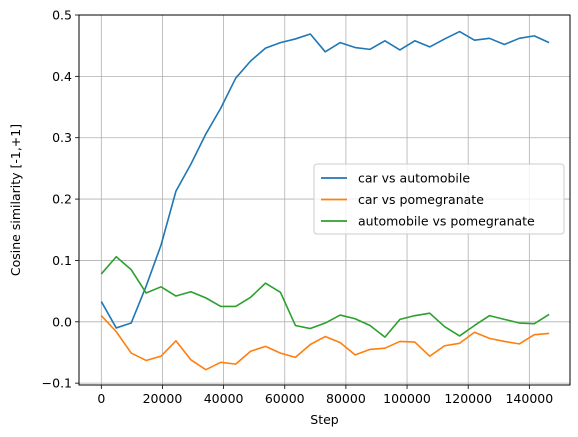  I want to click on x-axis-label: Step, so click(324, 419).